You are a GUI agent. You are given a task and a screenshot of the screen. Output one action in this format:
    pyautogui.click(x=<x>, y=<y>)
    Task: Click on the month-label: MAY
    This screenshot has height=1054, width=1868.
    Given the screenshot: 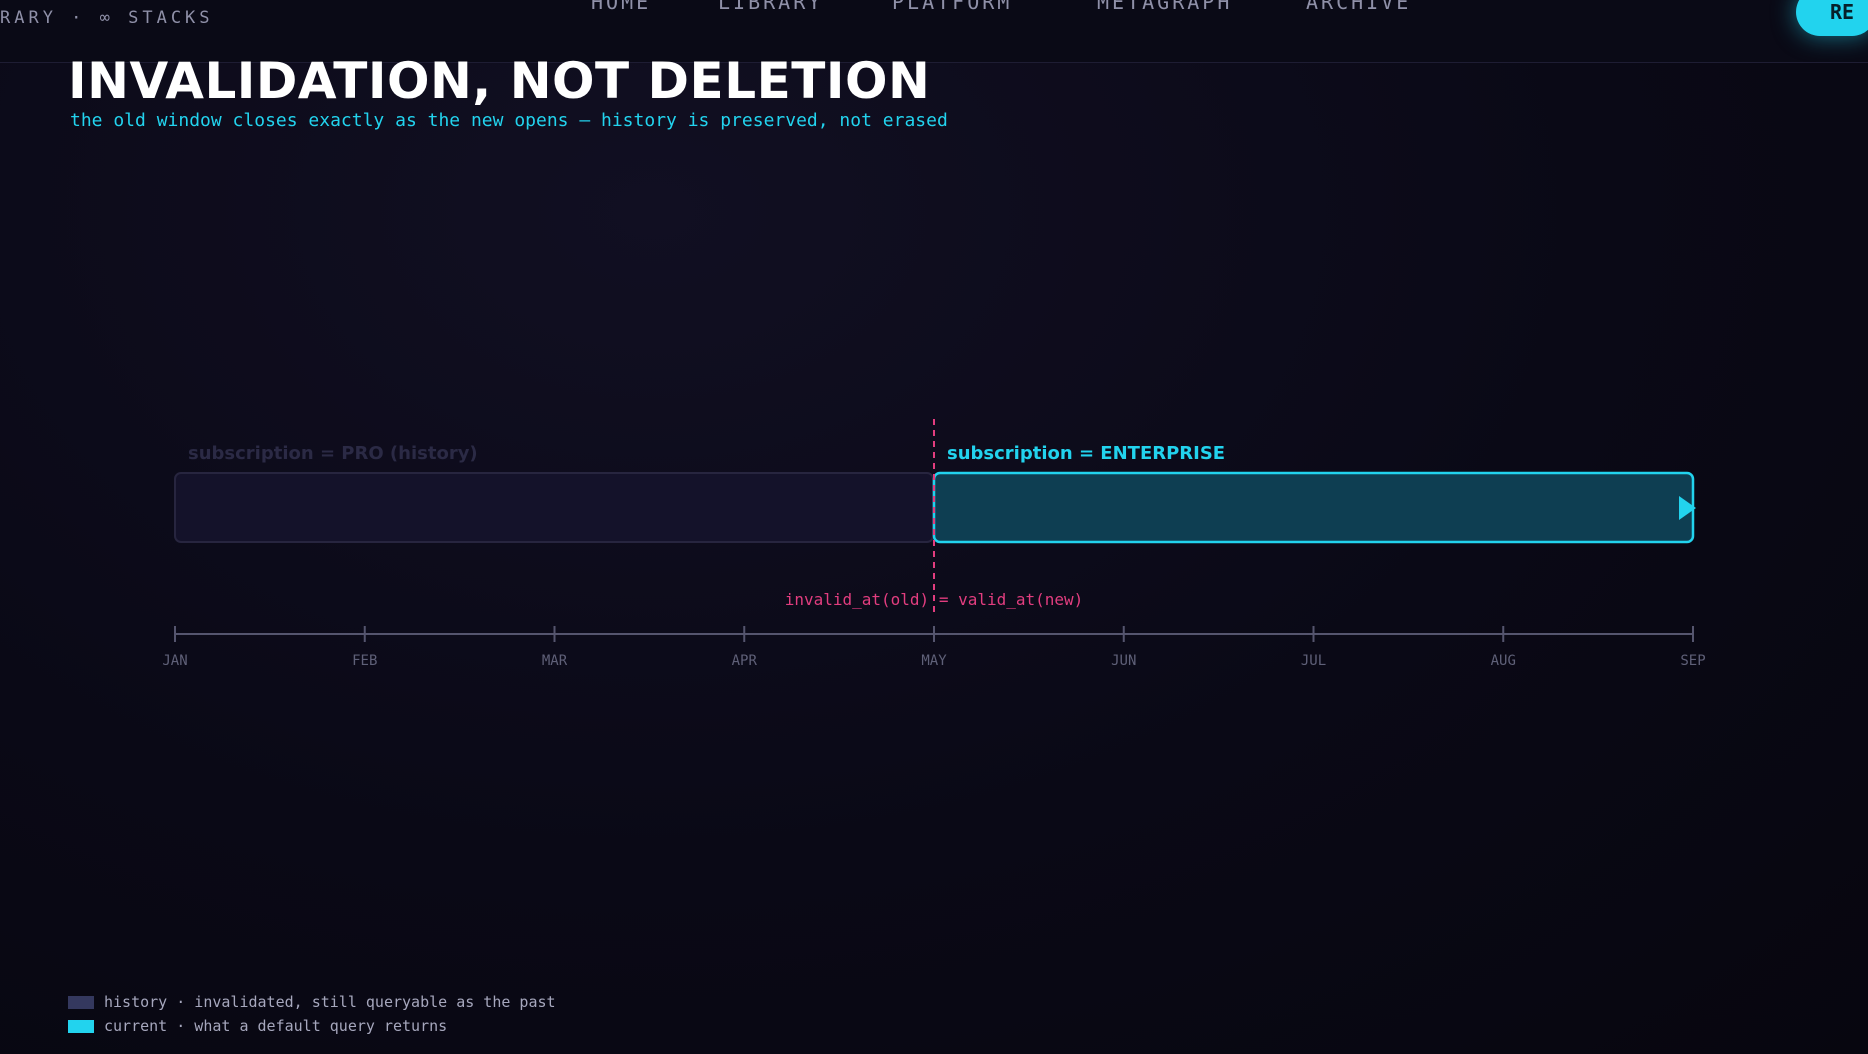 What is the action you would take?
    pyautogui.click(x=934, y=661)
    